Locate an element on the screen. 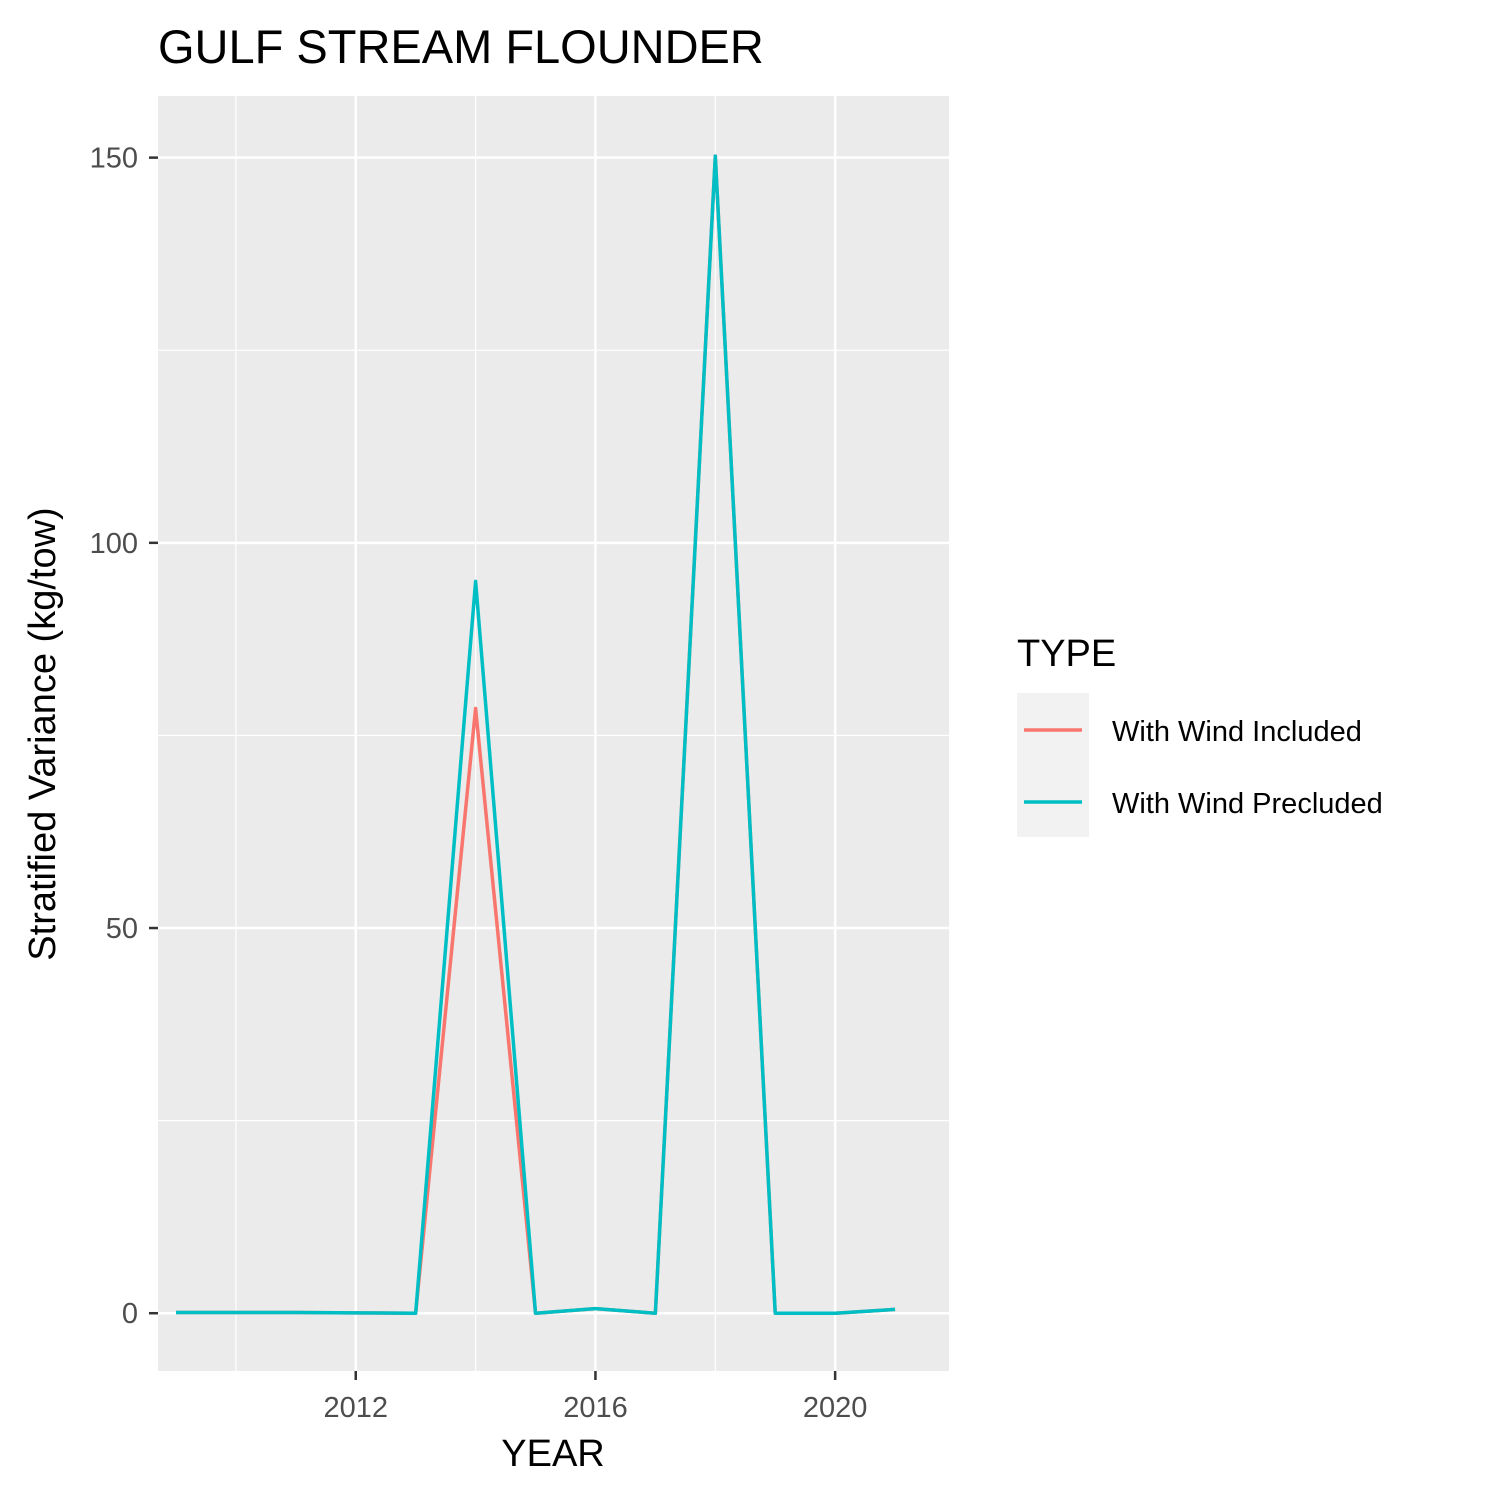 The width and height of the screenshot is (1500, 1500). x-tick-label: 2020 is located at coordinates (835, 1408).